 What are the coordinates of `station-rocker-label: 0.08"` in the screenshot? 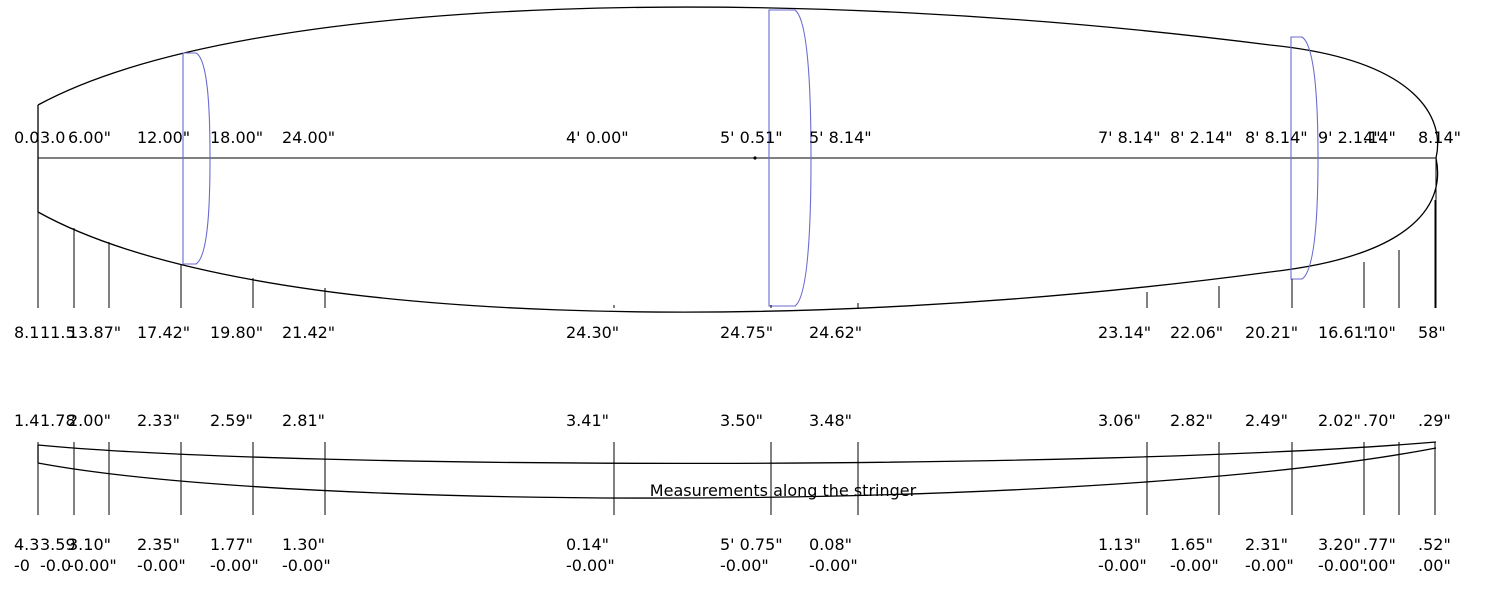 It's located at (830, 544).